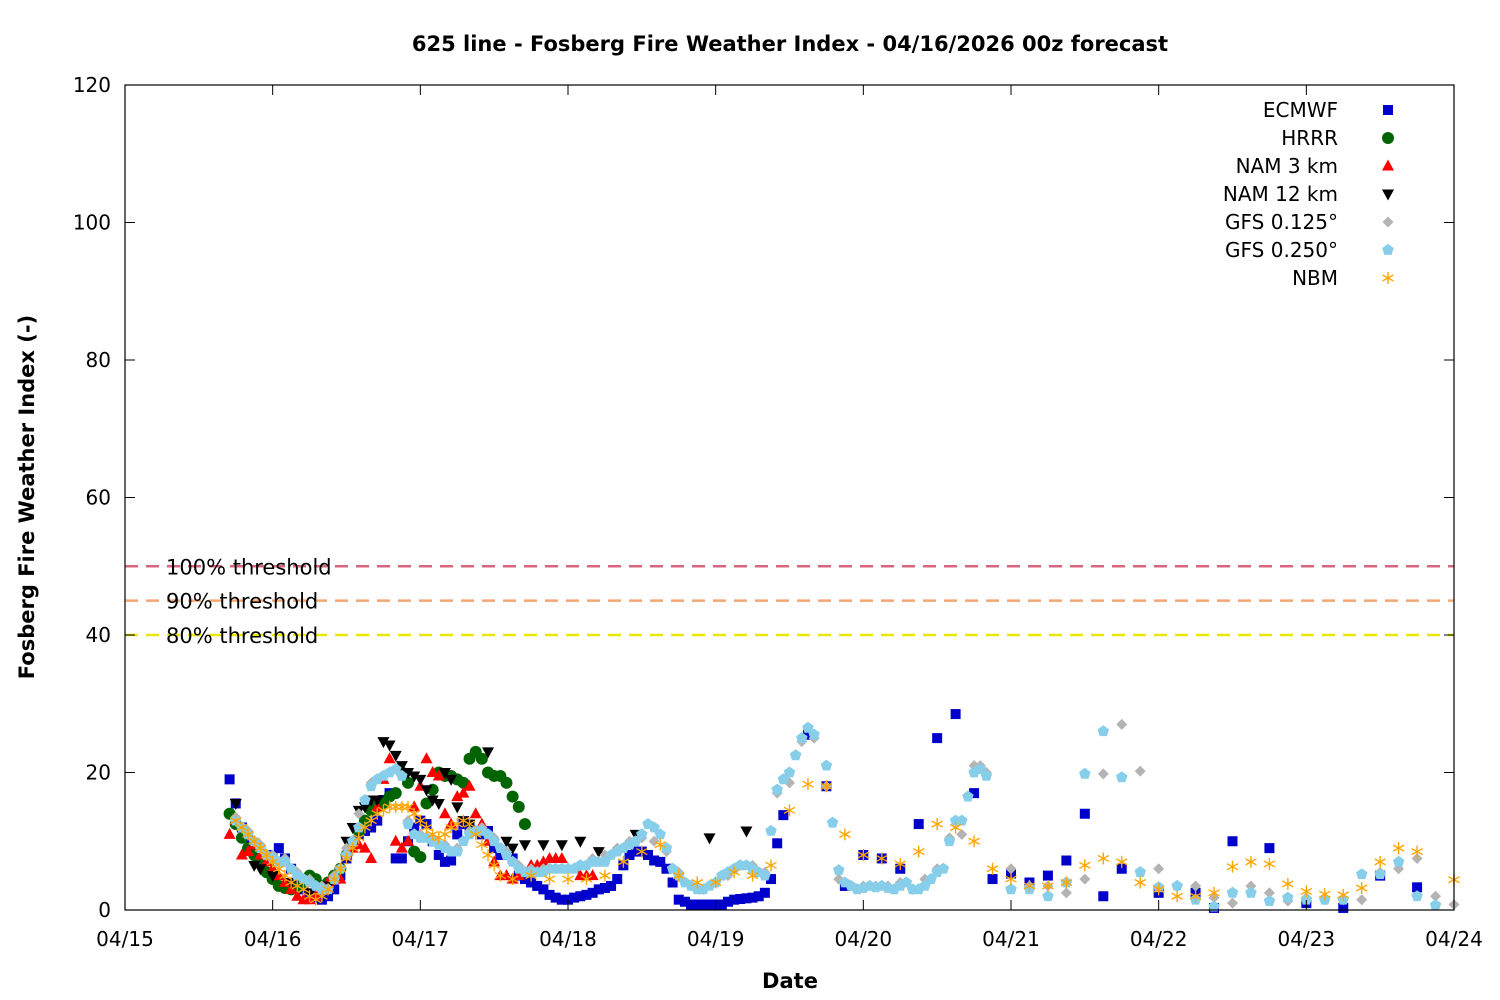  Describe the element at coordinates (844, 842) in the screenshot. I see `series-nbm` at that location.